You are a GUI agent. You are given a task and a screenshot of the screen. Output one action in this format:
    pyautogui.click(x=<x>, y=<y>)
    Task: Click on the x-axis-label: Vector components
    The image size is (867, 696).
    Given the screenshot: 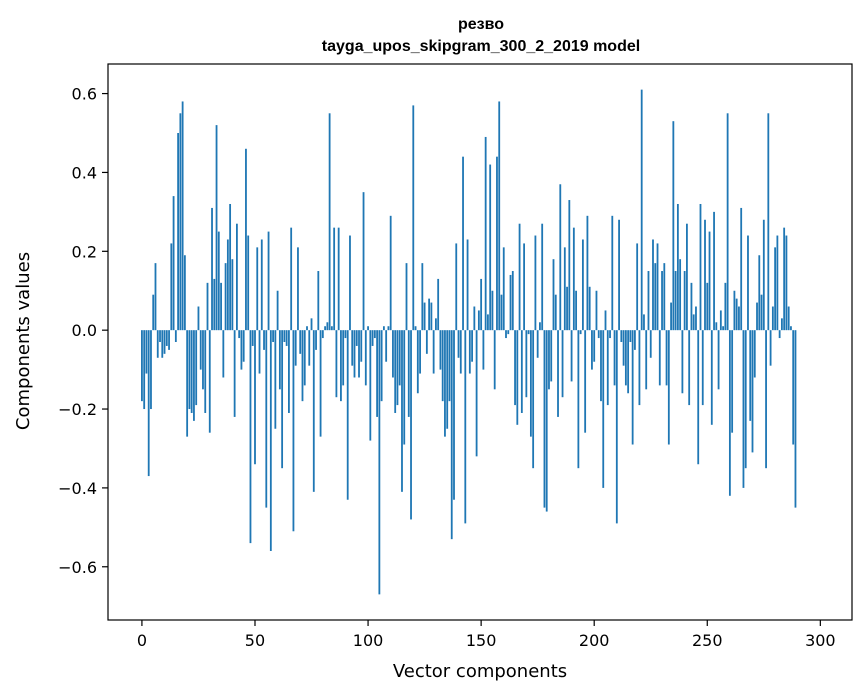 What is the action you would take?
    pyautogui.click(x=480, y=671)
    